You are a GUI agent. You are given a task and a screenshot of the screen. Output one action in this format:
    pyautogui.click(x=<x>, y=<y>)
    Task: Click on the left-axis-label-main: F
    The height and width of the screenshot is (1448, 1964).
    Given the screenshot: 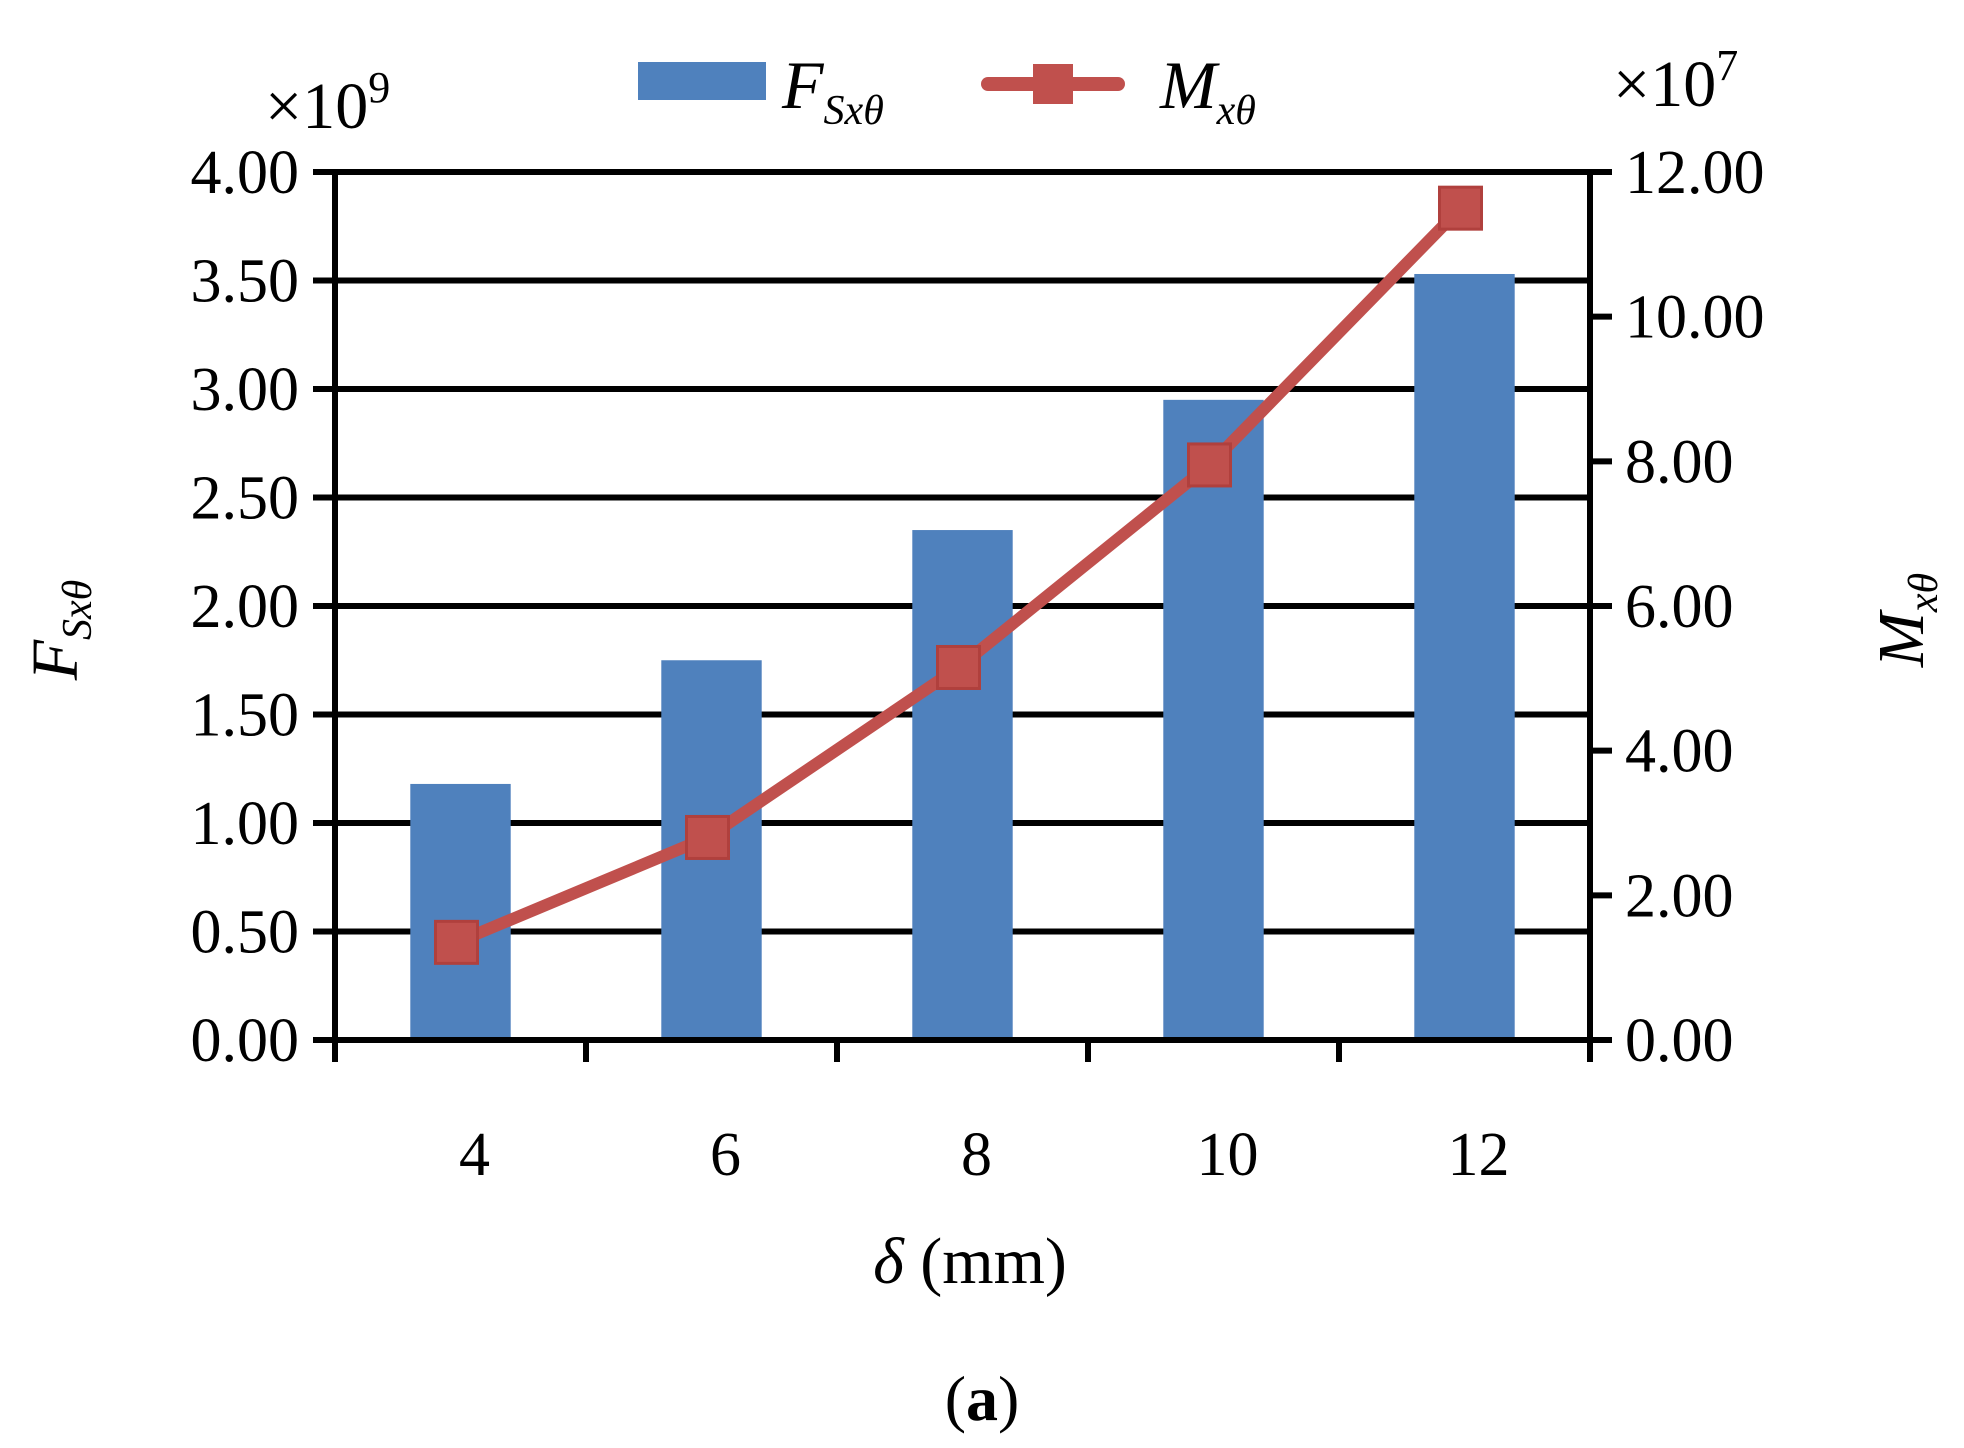 What is the action you would take?
    pyautogui.click(x=55, y=660)
    